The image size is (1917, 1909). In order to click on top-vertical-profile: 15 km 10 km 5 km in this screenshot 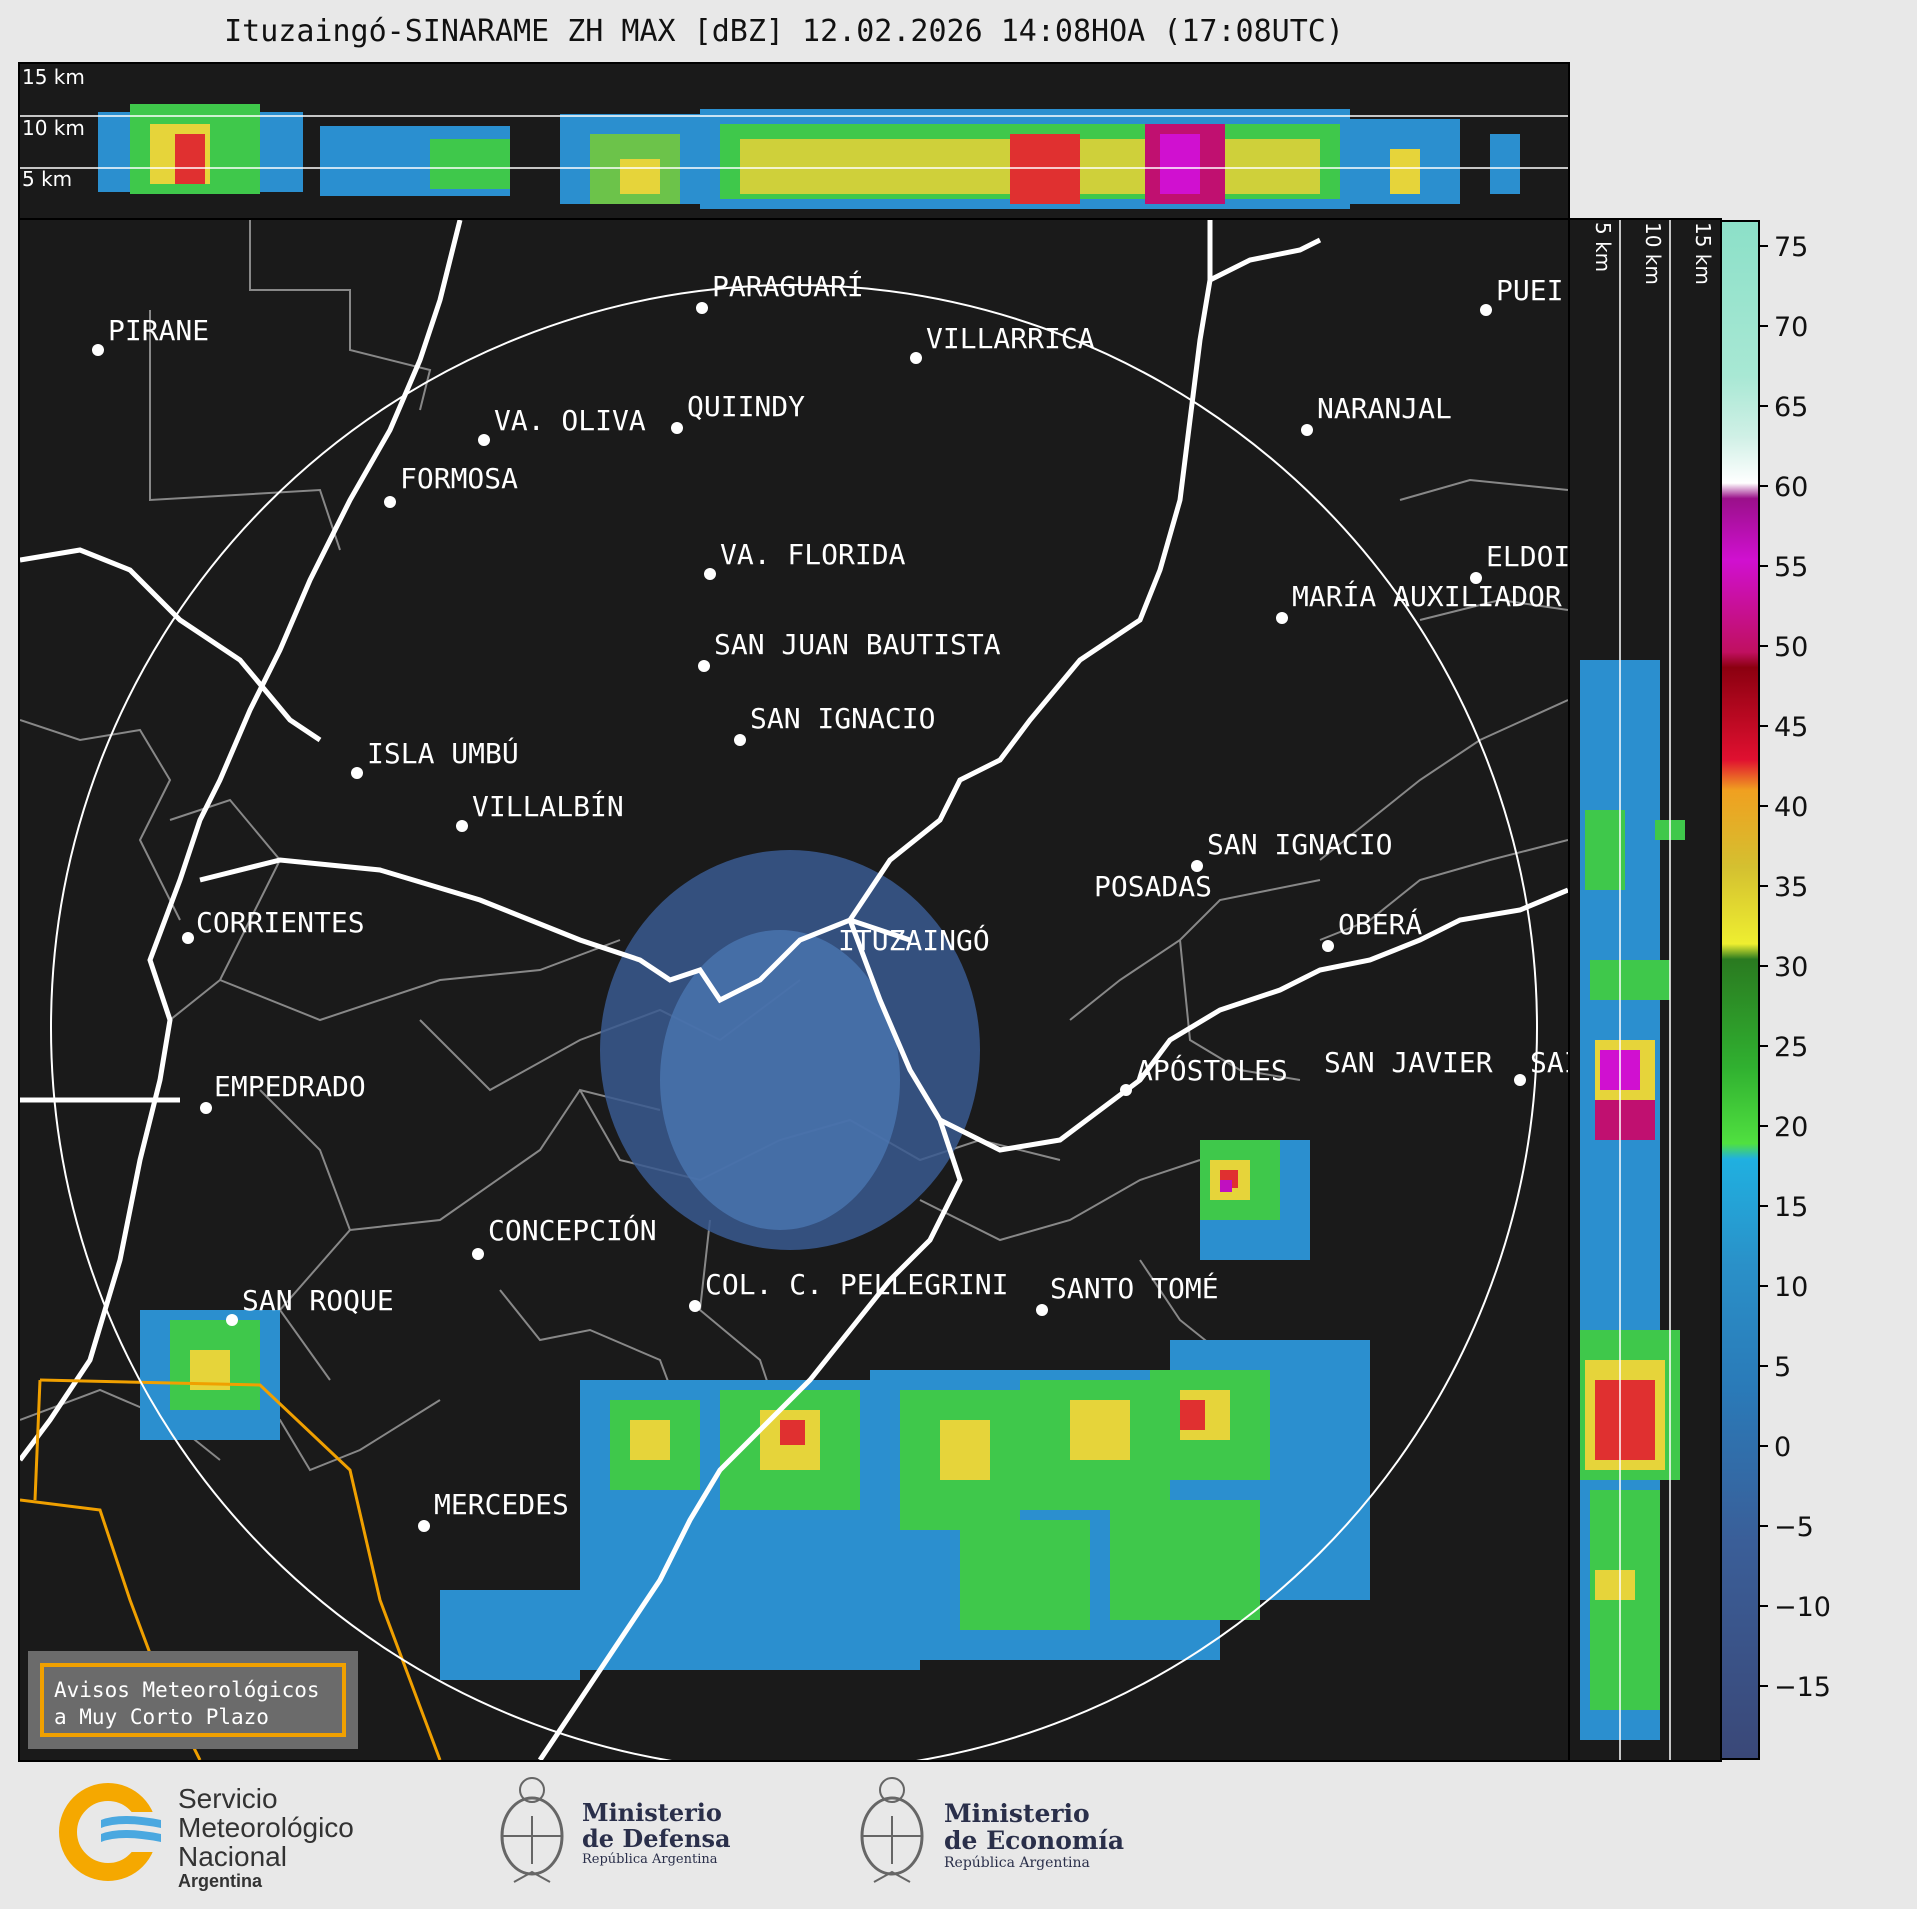, I will do `click(794, 141)`.